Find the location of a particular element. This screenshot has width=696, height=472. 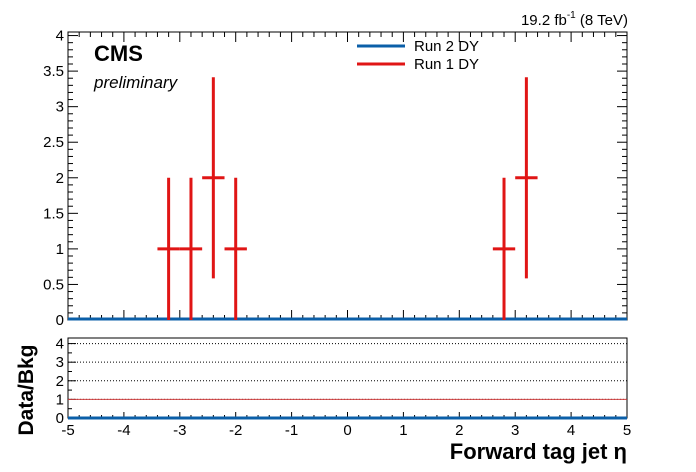

x-tick-label: 2 is located at coordinates (459, 430).